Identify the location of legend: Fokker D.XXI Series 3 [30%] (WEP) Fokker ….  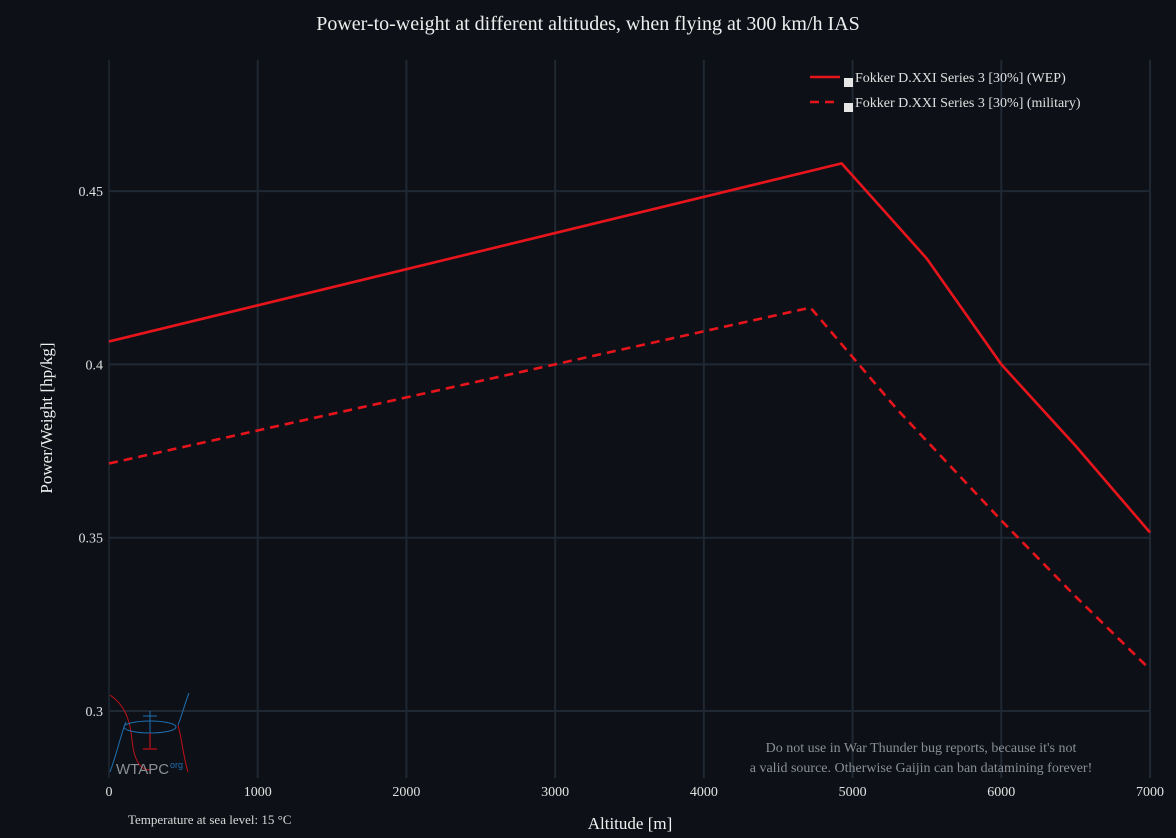
(945, 91).